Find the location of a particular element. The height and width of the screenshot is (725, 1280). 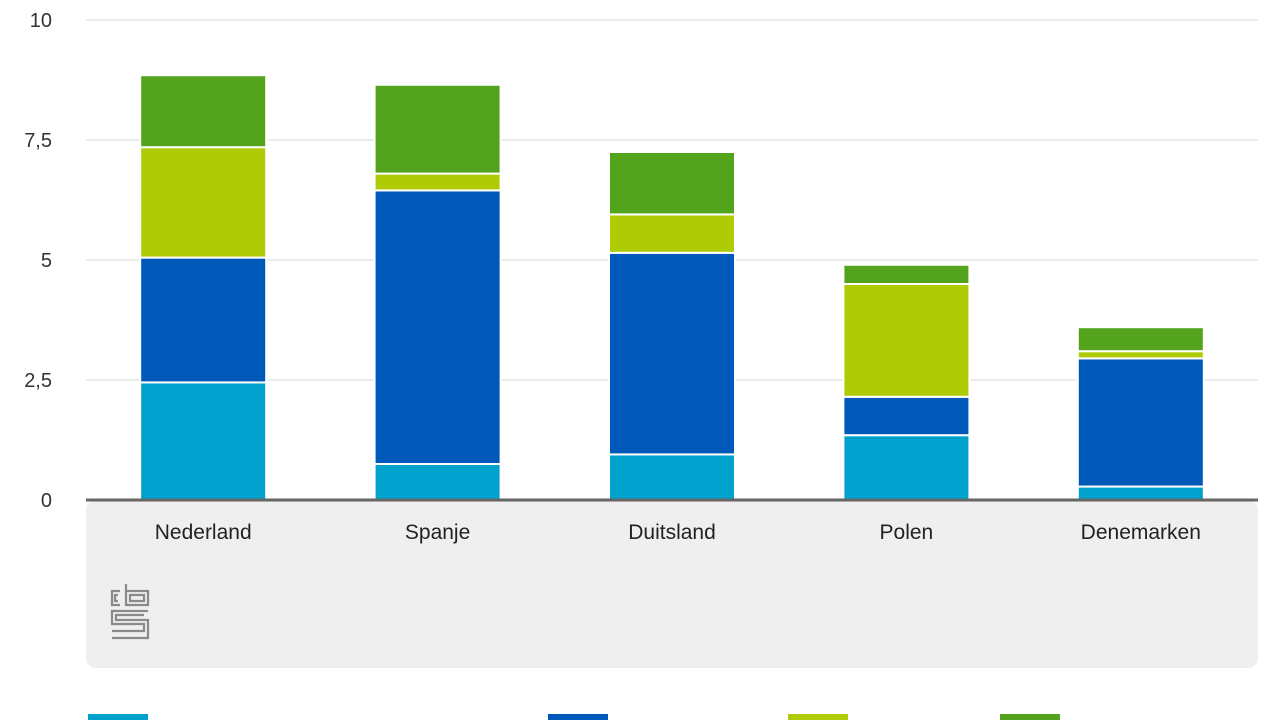

bar-stack-nederland is located at coordinates (203, 287).